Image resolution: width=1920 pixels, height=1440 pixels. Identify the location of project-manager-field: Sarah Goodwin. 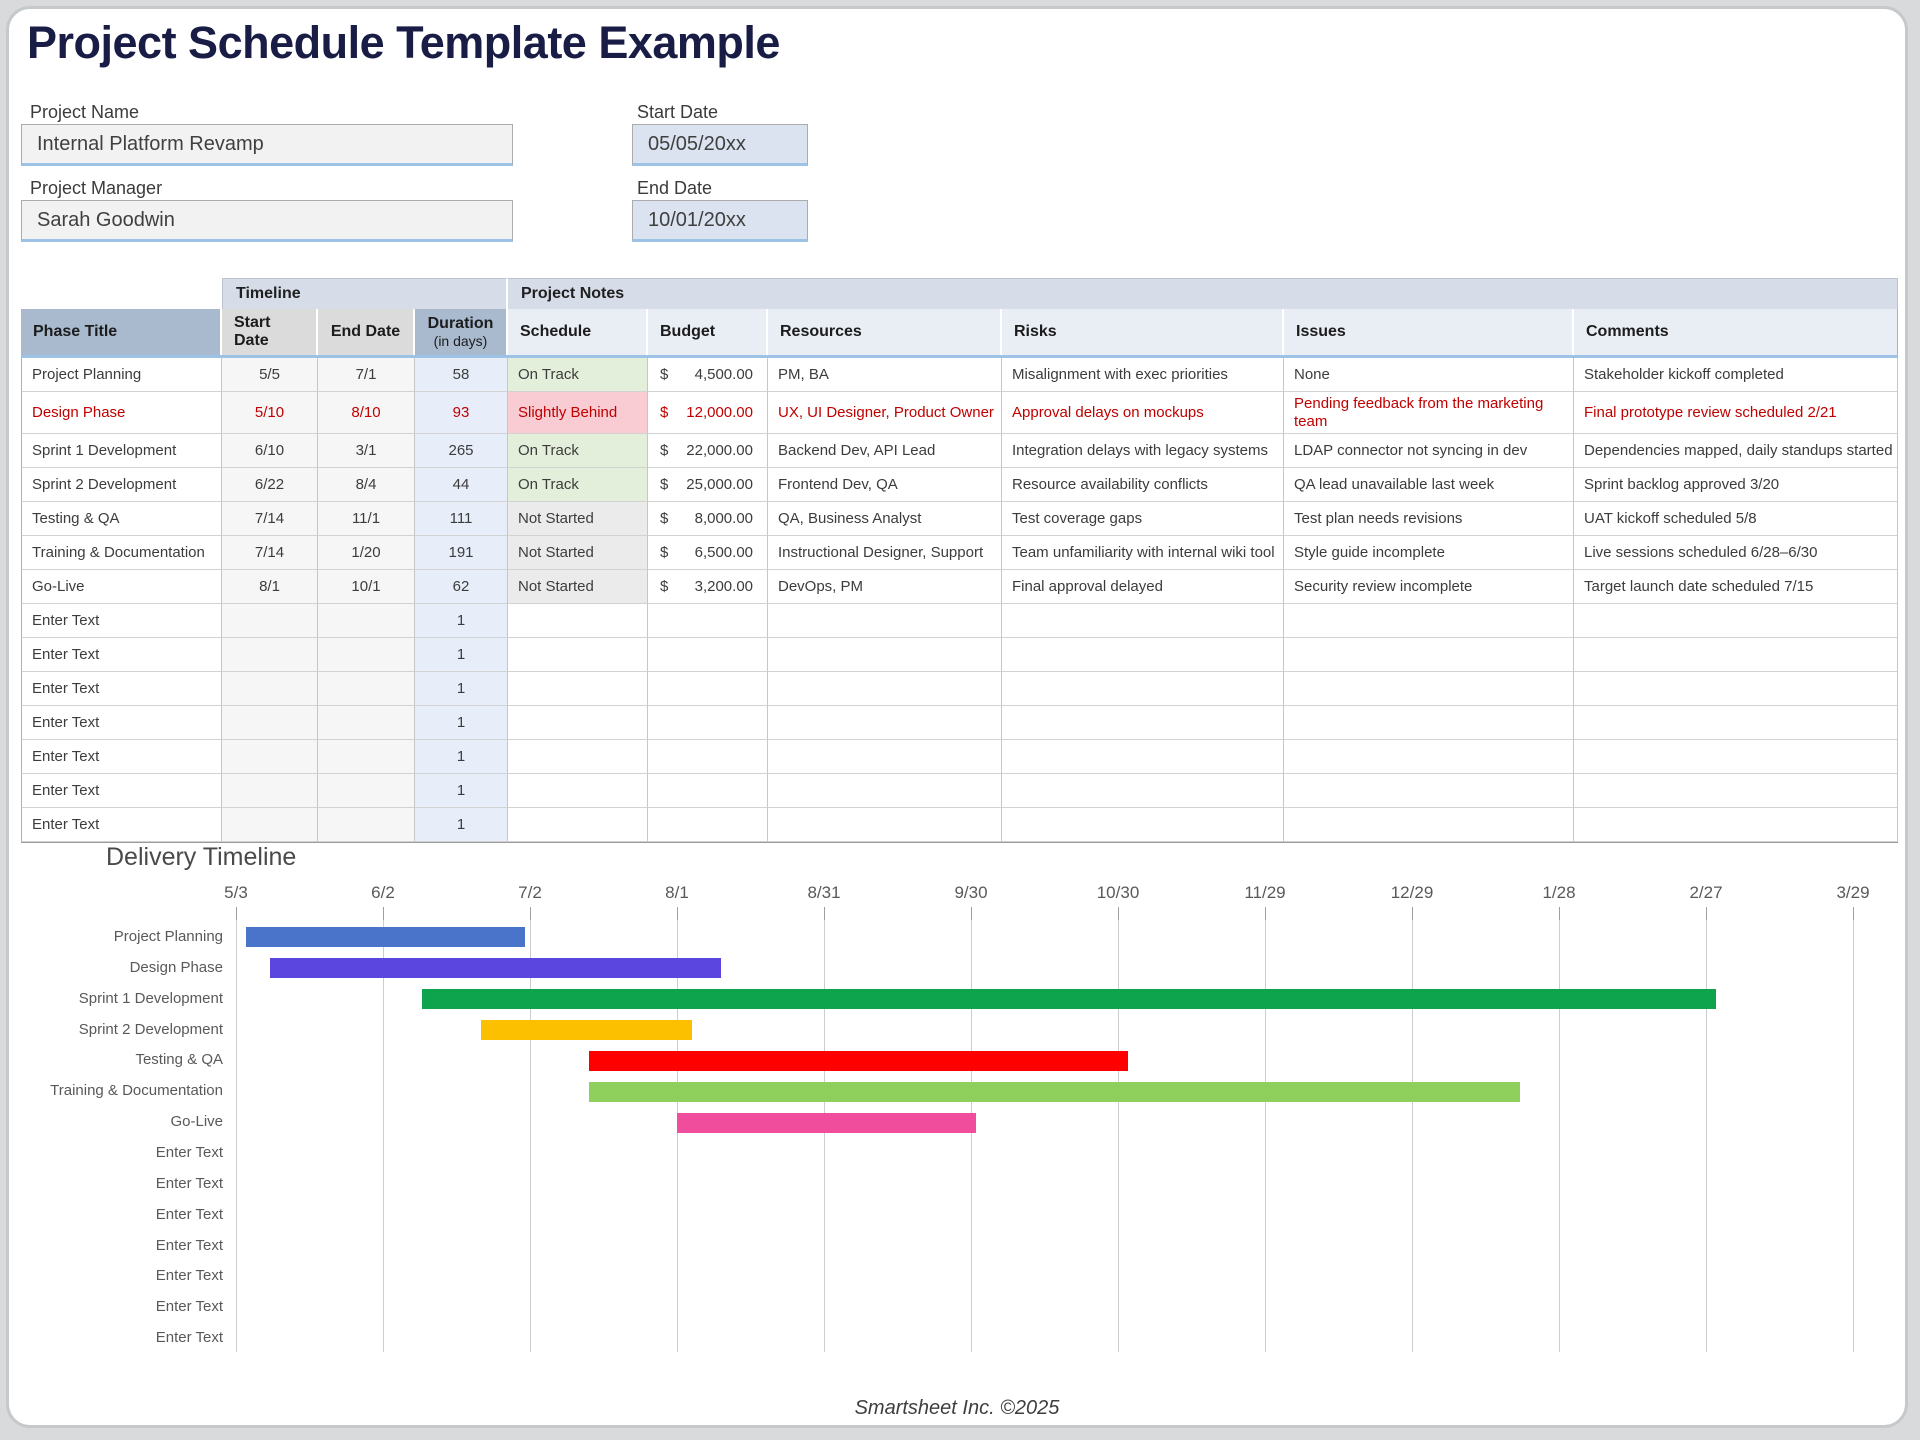
(267, 221).